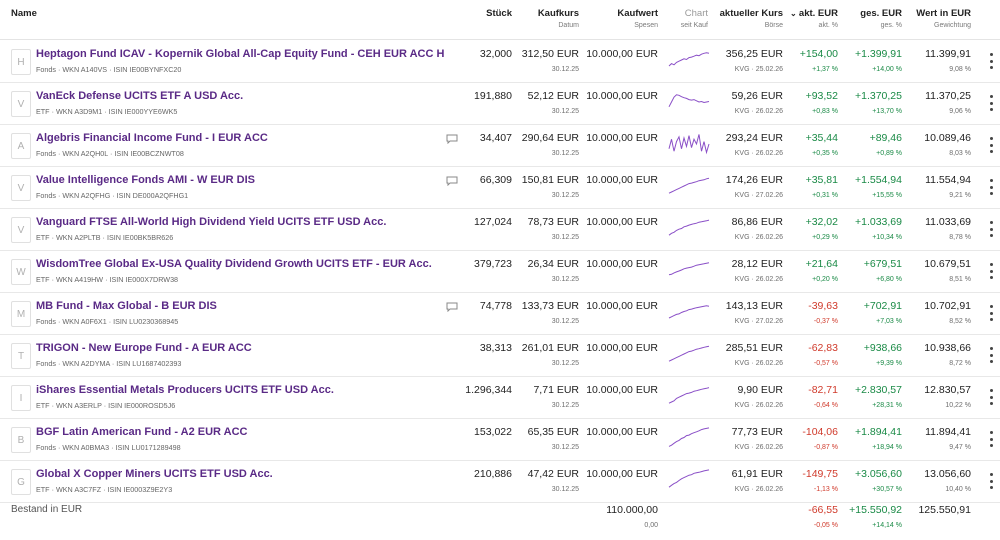 Image resolution: width=1000 pixels, height=540 pixels. I want to click on col-ges-eur-header: ges. EUR ges. %, so click(881, 18).